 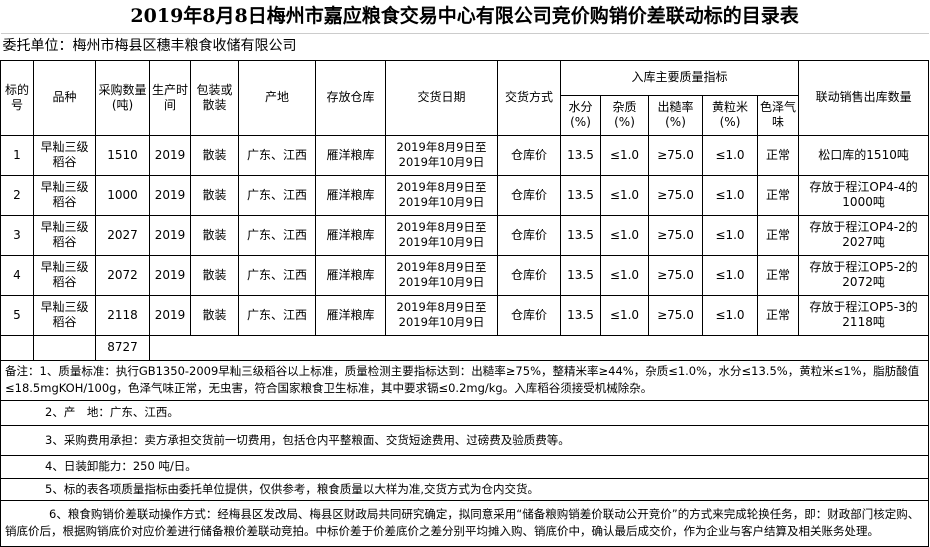 I want to click on header-no: 标的号, so click(x=17, y=97).